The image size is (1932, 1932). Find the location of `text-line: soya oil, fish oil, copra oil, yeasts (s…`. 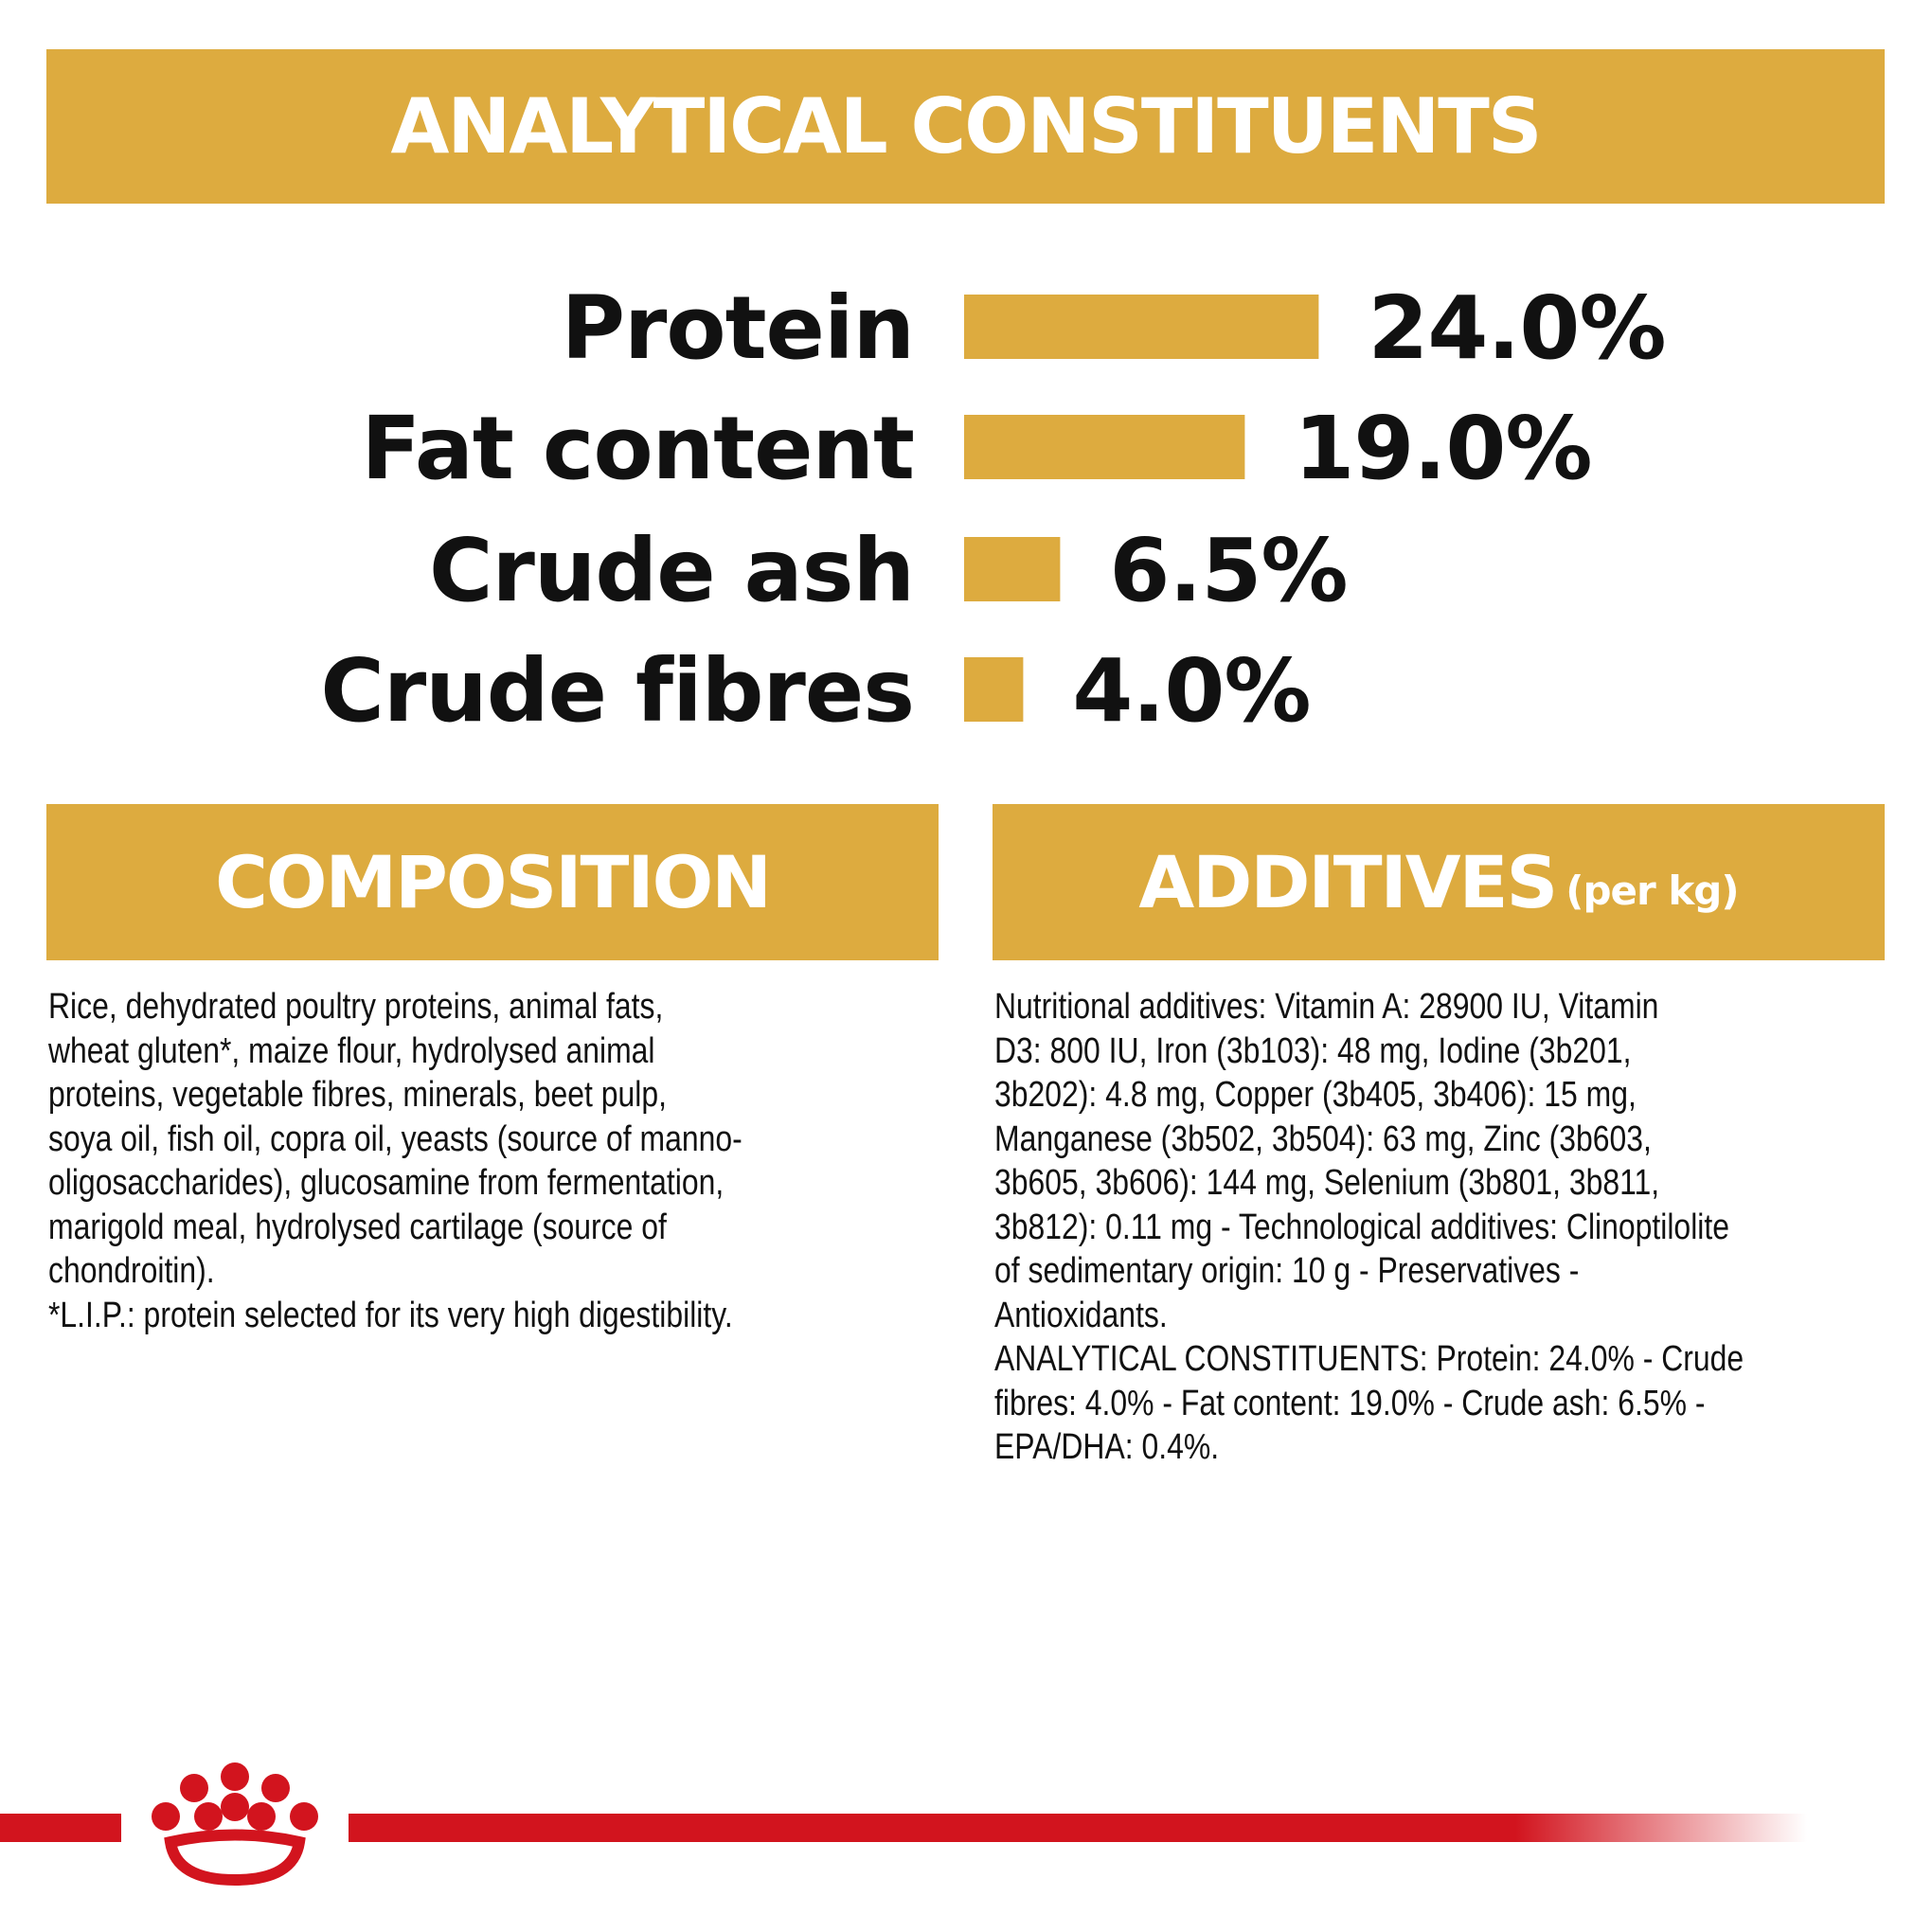

text-line: soya oil, fish oil, copra oil, yeasts (s… is located at coordinates (395, 1138).